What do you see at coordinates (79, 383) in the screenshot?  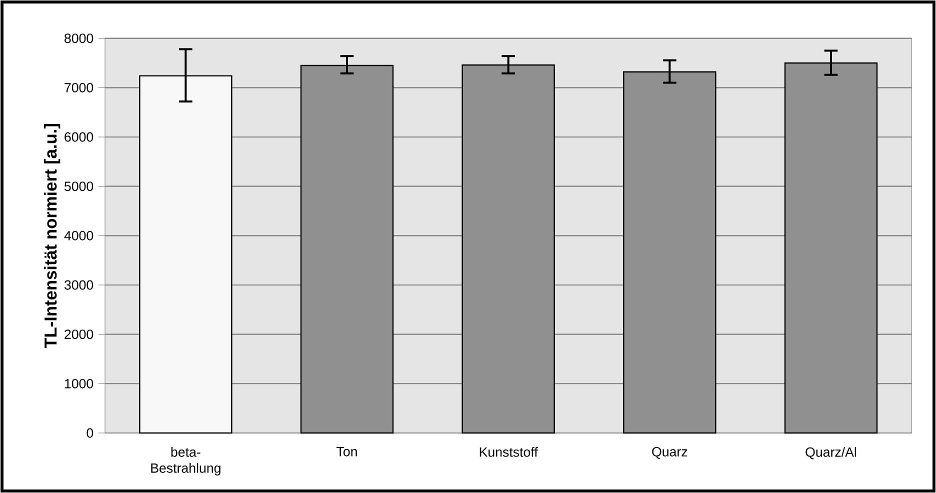 I see `y-tick-label: 1000` at bounding box center [79, 383].